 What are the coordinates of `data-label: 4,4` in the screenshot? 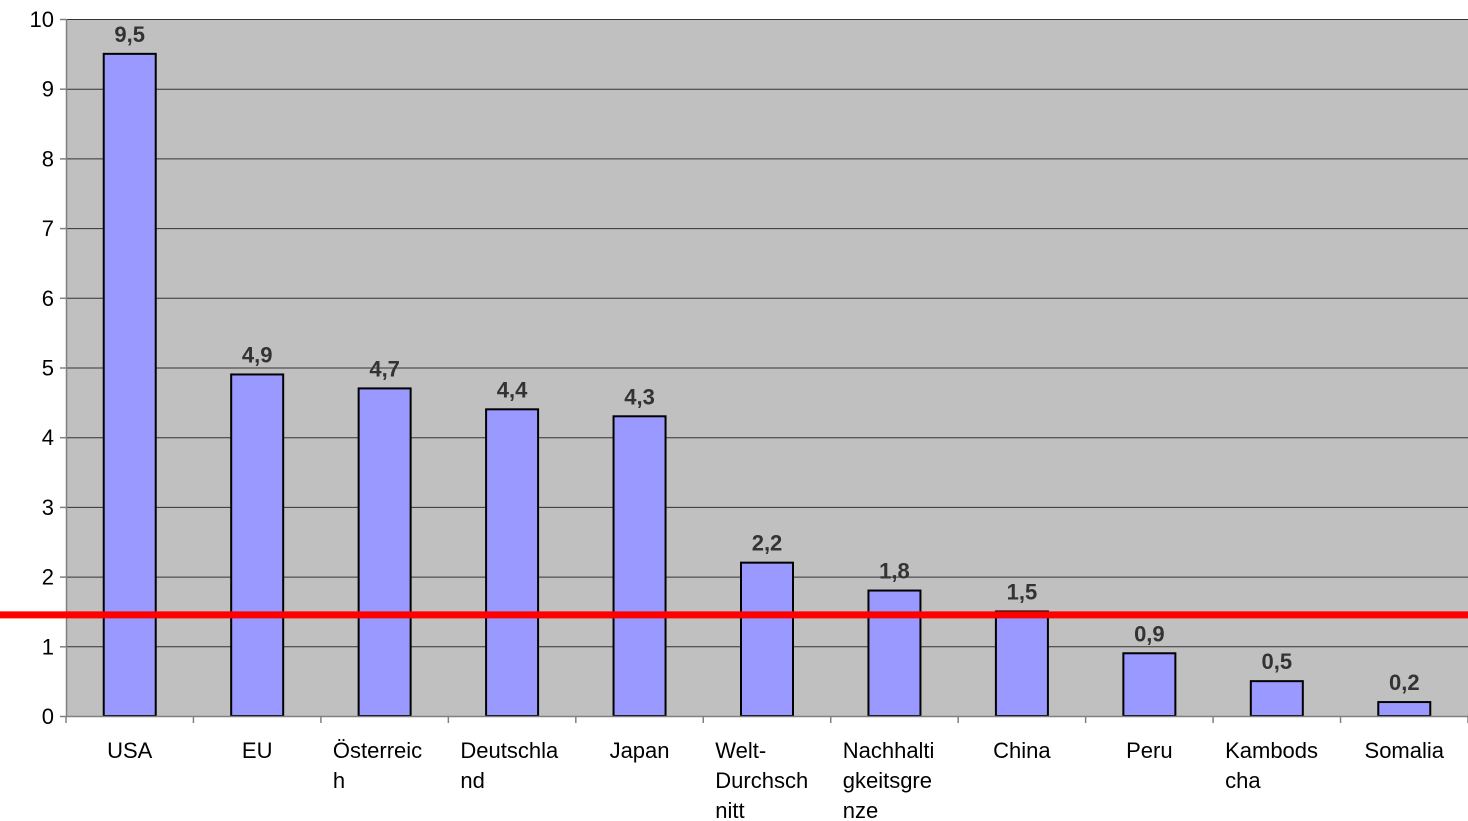 It's located at (512, 389).